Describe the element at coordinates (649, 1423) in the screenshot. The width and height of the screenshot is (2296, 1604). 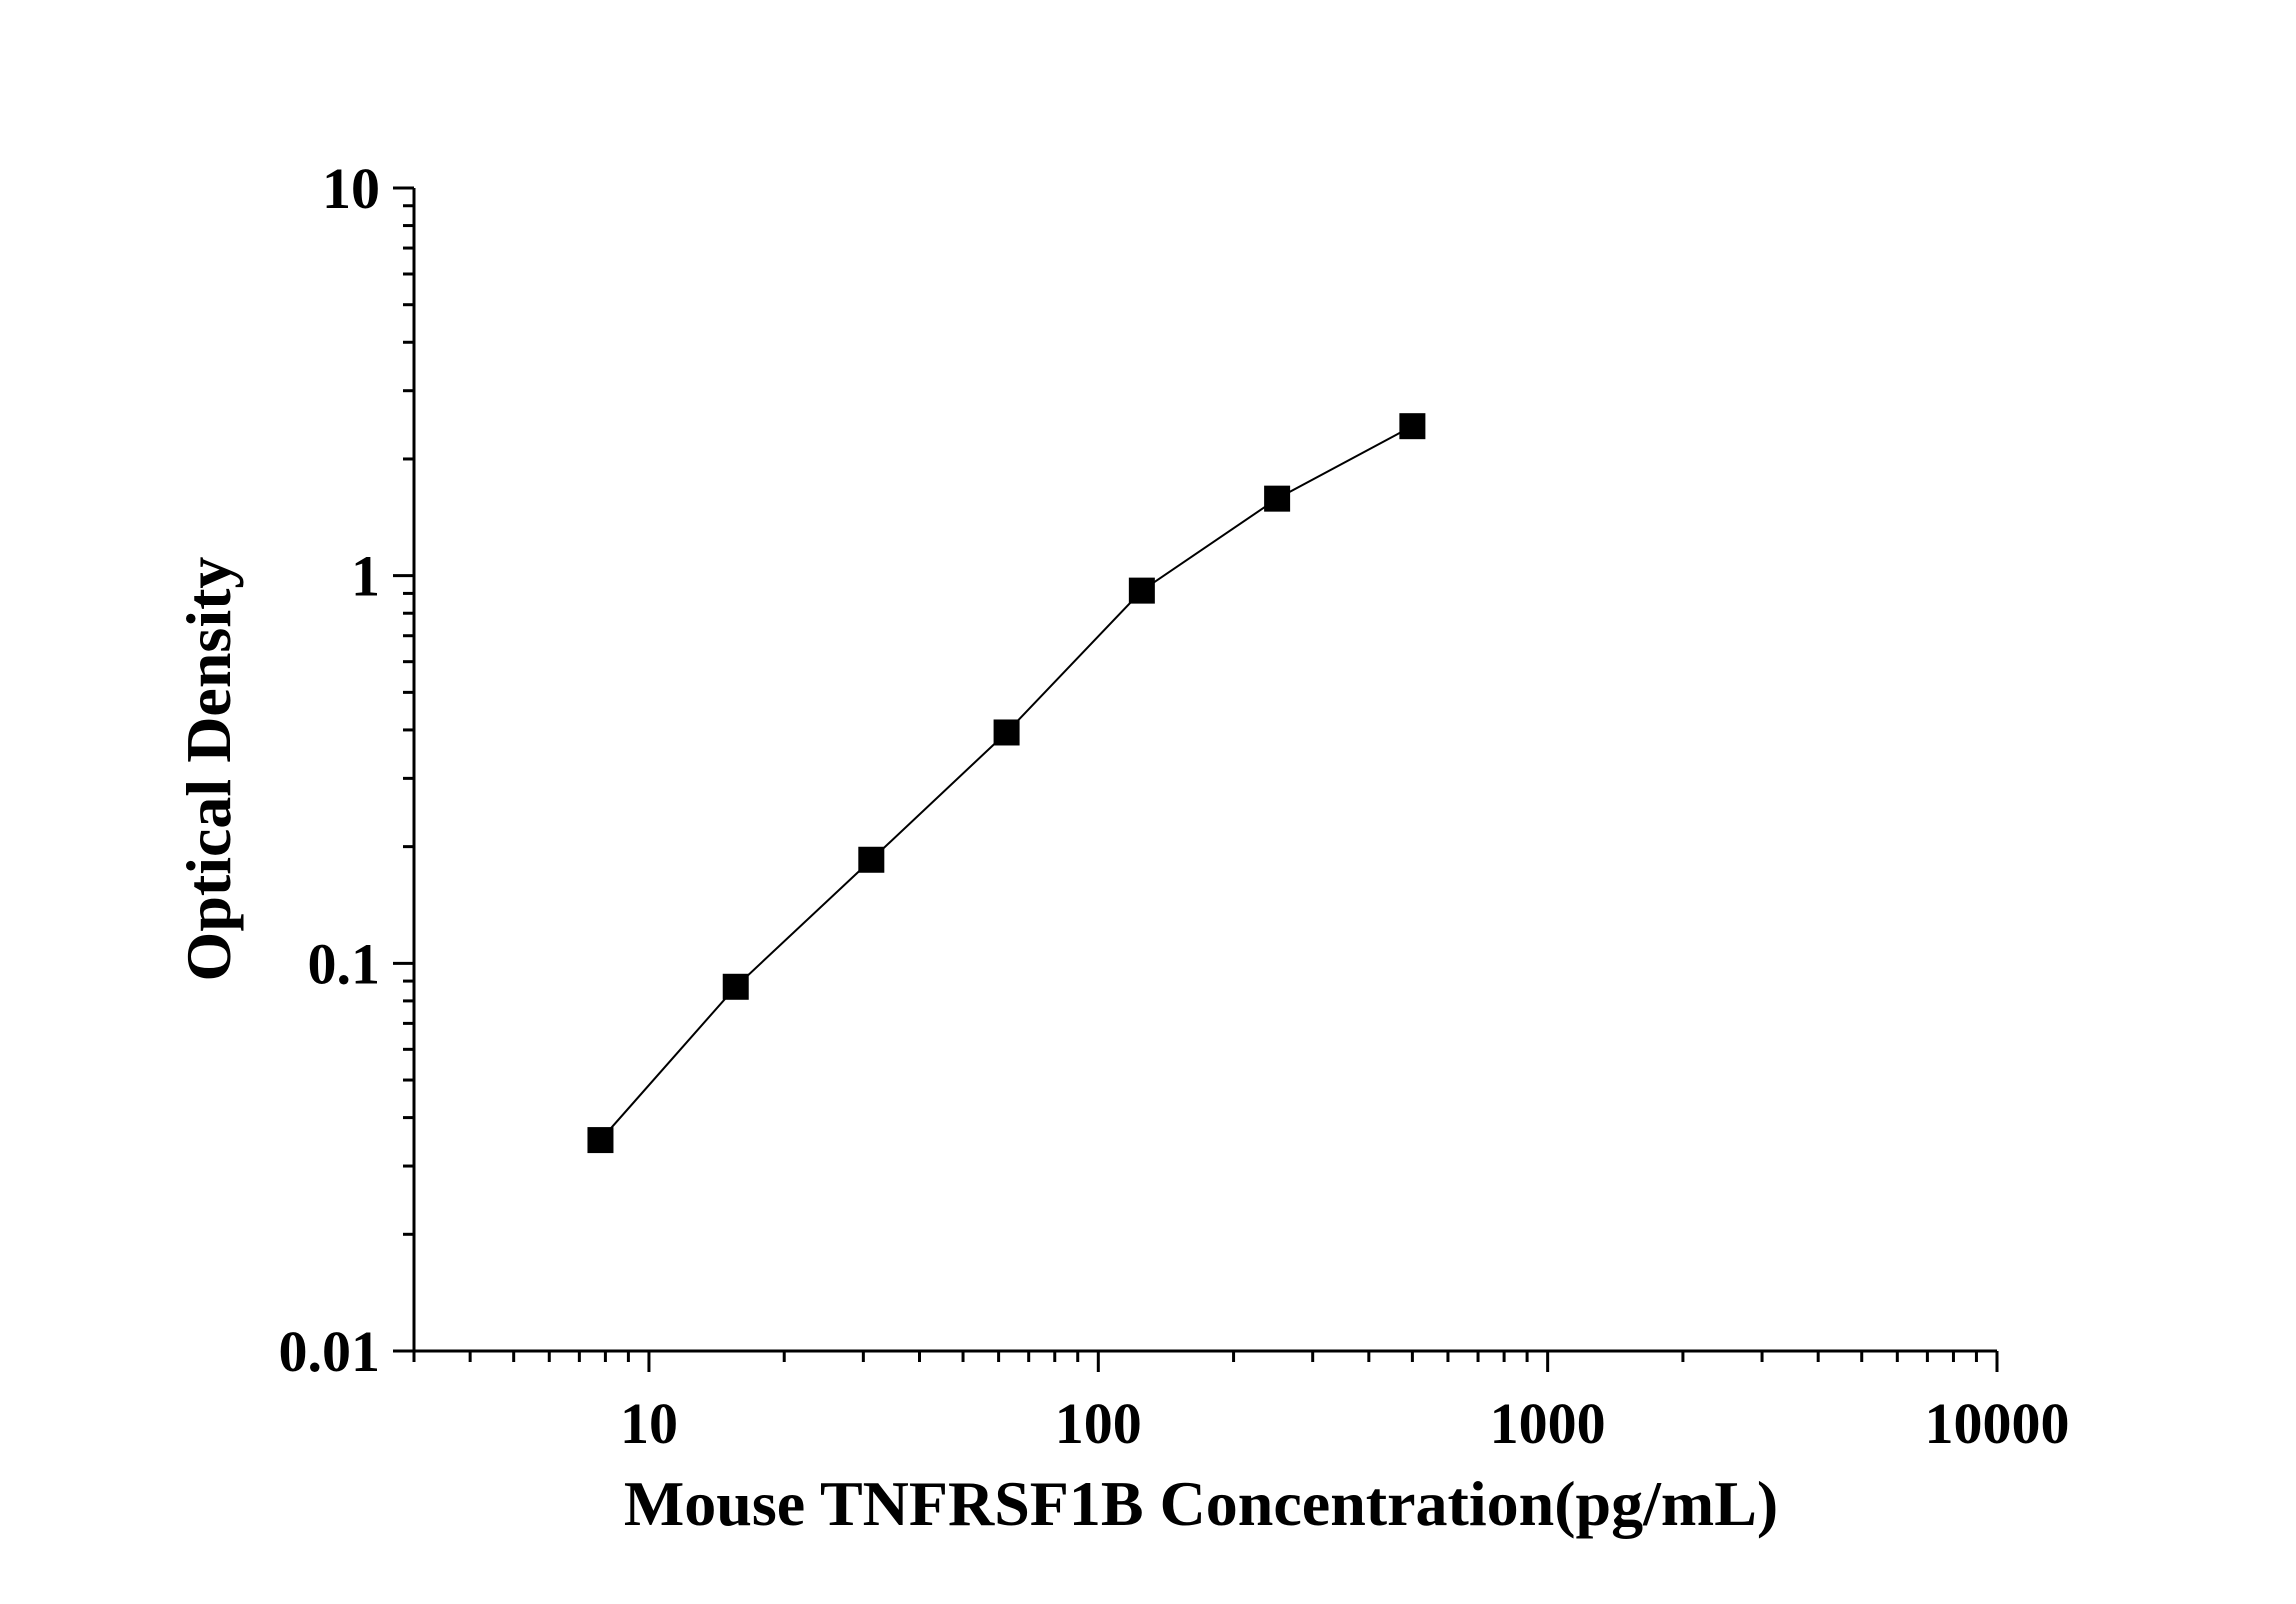
I see `x-tick-label: 10` at that location.